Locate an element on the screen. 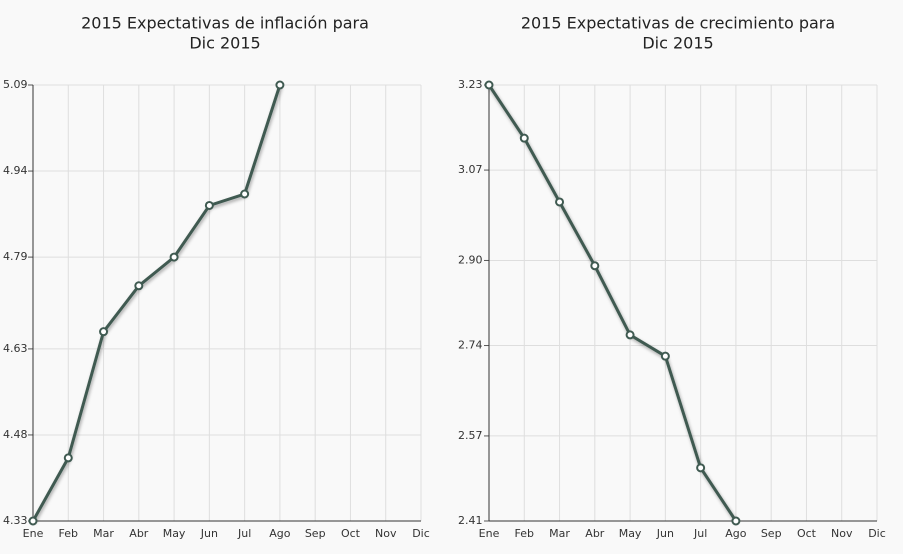  chart-title: 2015 Expectativas de inflación para is located at coordinates (225, 23).